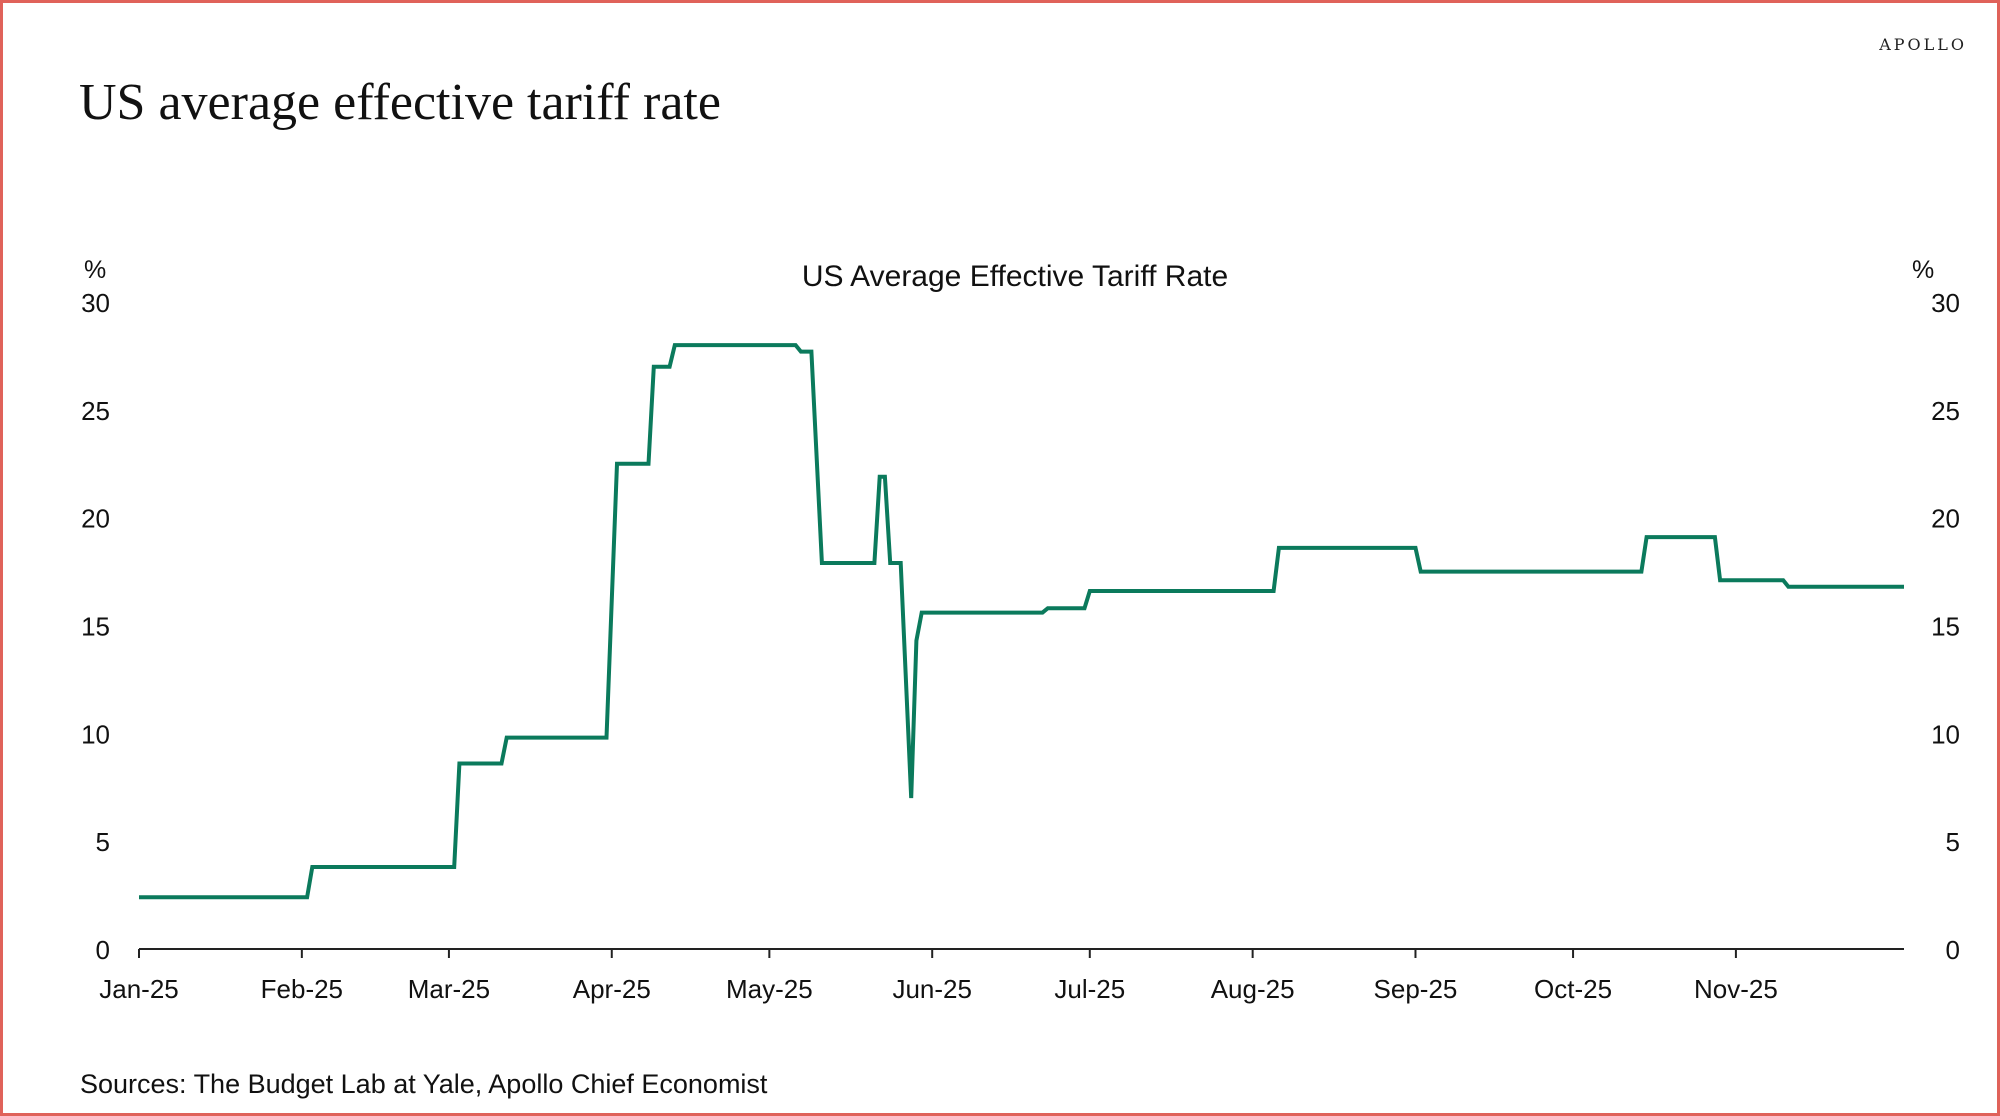  What do you see at coordinates (1015, 276) in the screenshot?
I see `chart-title: US Average Effective Tariff Rate` at bounding box center [1015, 276].